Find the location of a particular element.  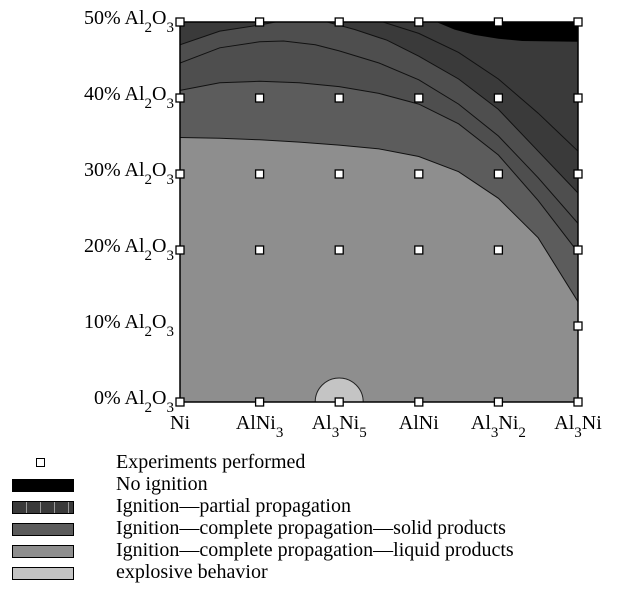

experiment-marker-icon is located at coordinates (40, 462).